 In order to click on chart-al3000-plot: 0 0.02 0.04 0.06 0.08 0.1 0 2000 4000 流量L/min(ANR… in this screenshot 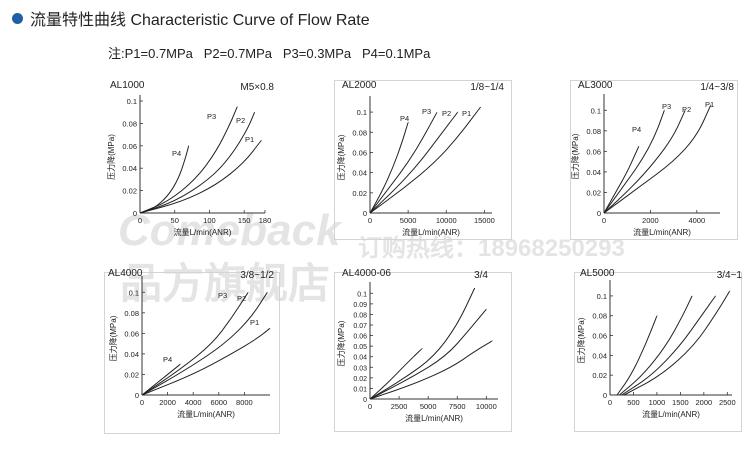, I will do `click(654, 160)`.